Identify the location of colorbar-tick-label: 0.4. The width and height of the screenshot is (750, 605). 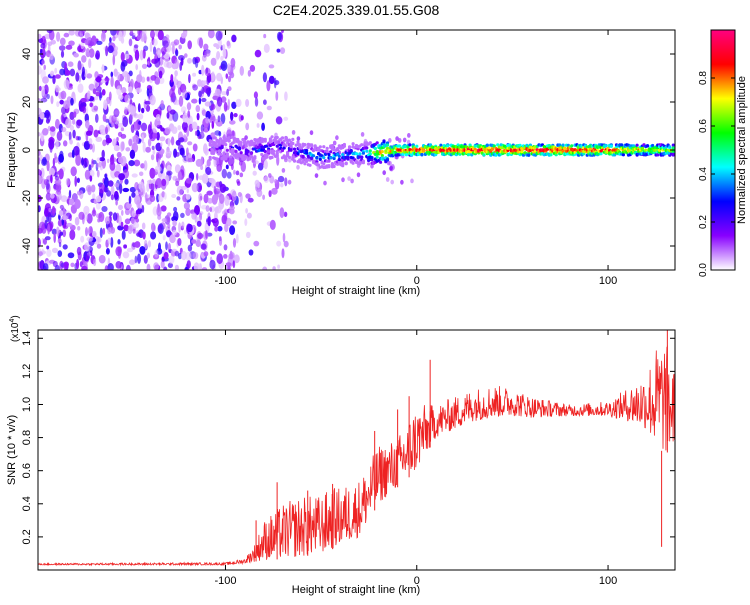
(703, 174).